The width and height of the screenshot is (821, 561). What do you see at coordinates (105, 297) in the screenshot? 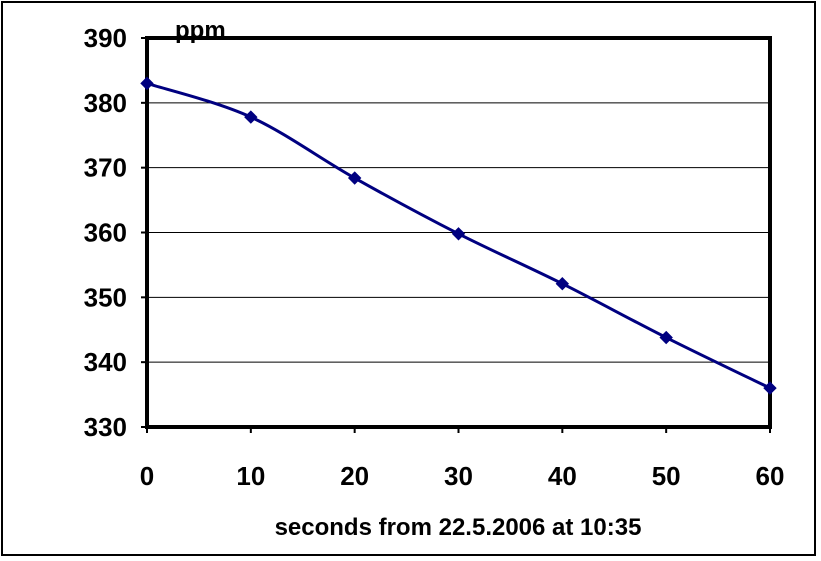
I see `y-tick-label: 350` at bounding box center [105, 297].